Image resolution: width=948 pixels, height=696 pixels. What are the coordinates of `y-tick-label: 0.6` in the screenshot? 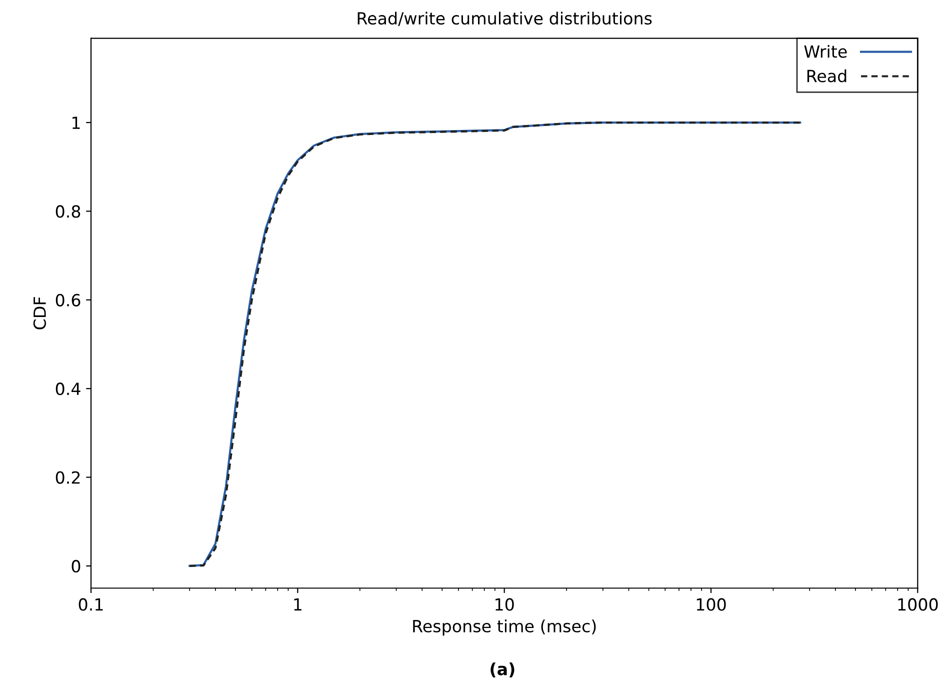 It's located at (68, 300).